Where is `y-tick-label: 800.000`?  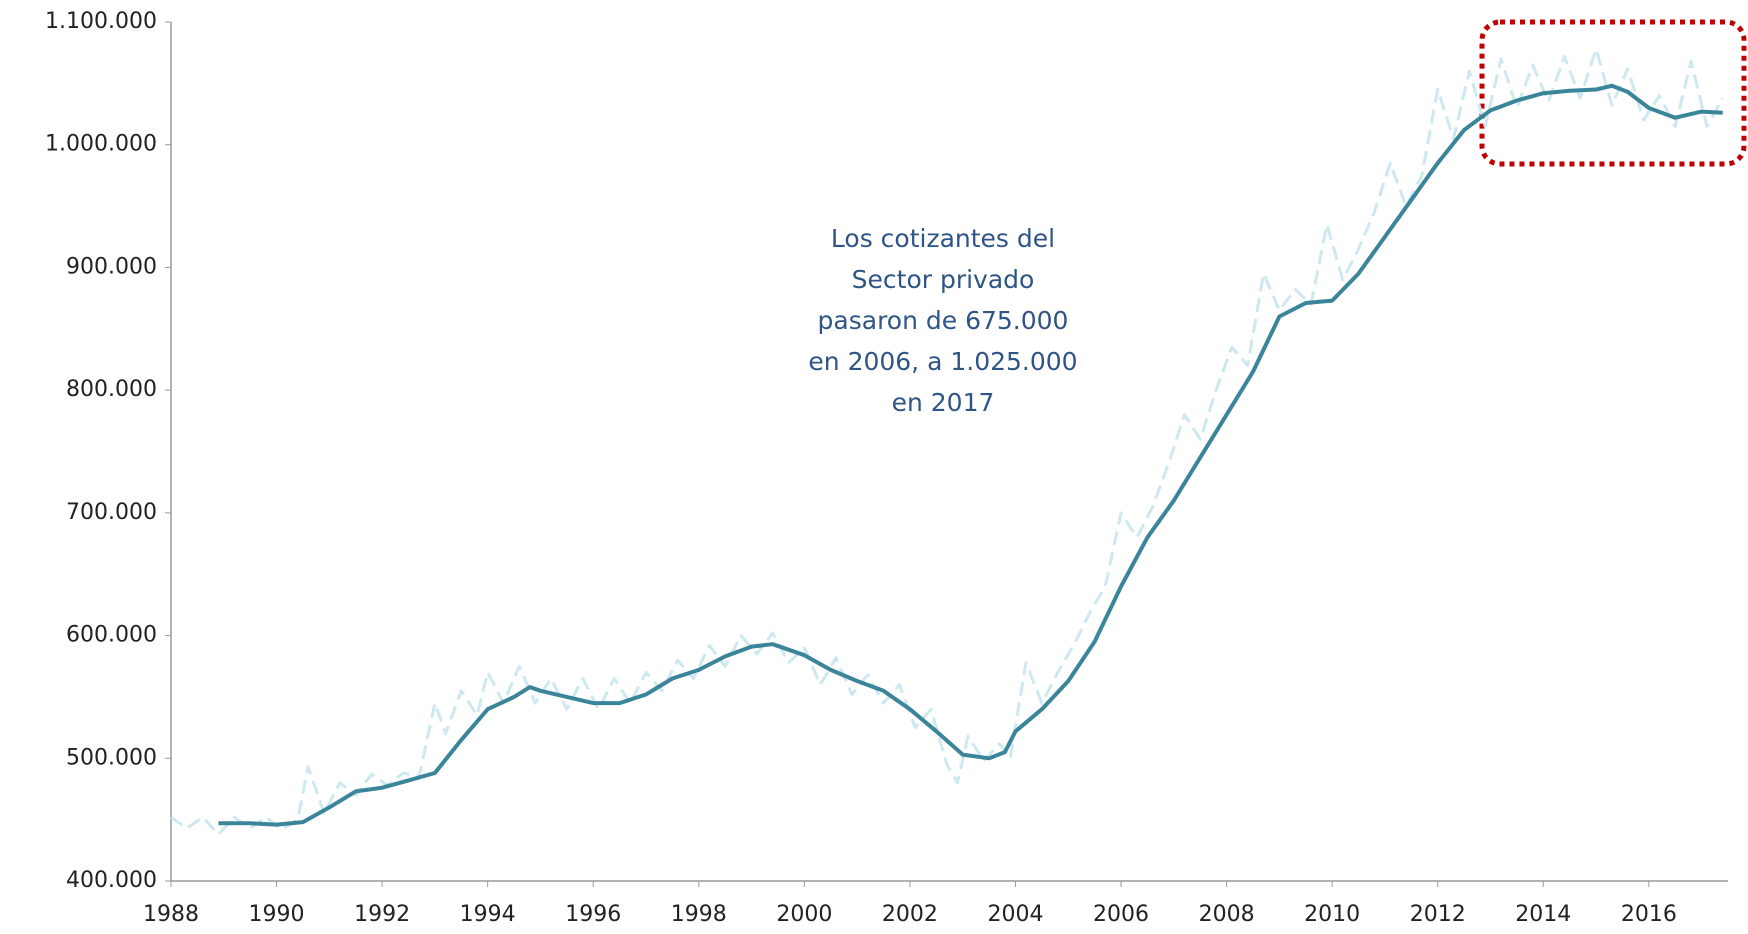 y-tick-label: 800.000 is located at coordinates (111, 389).